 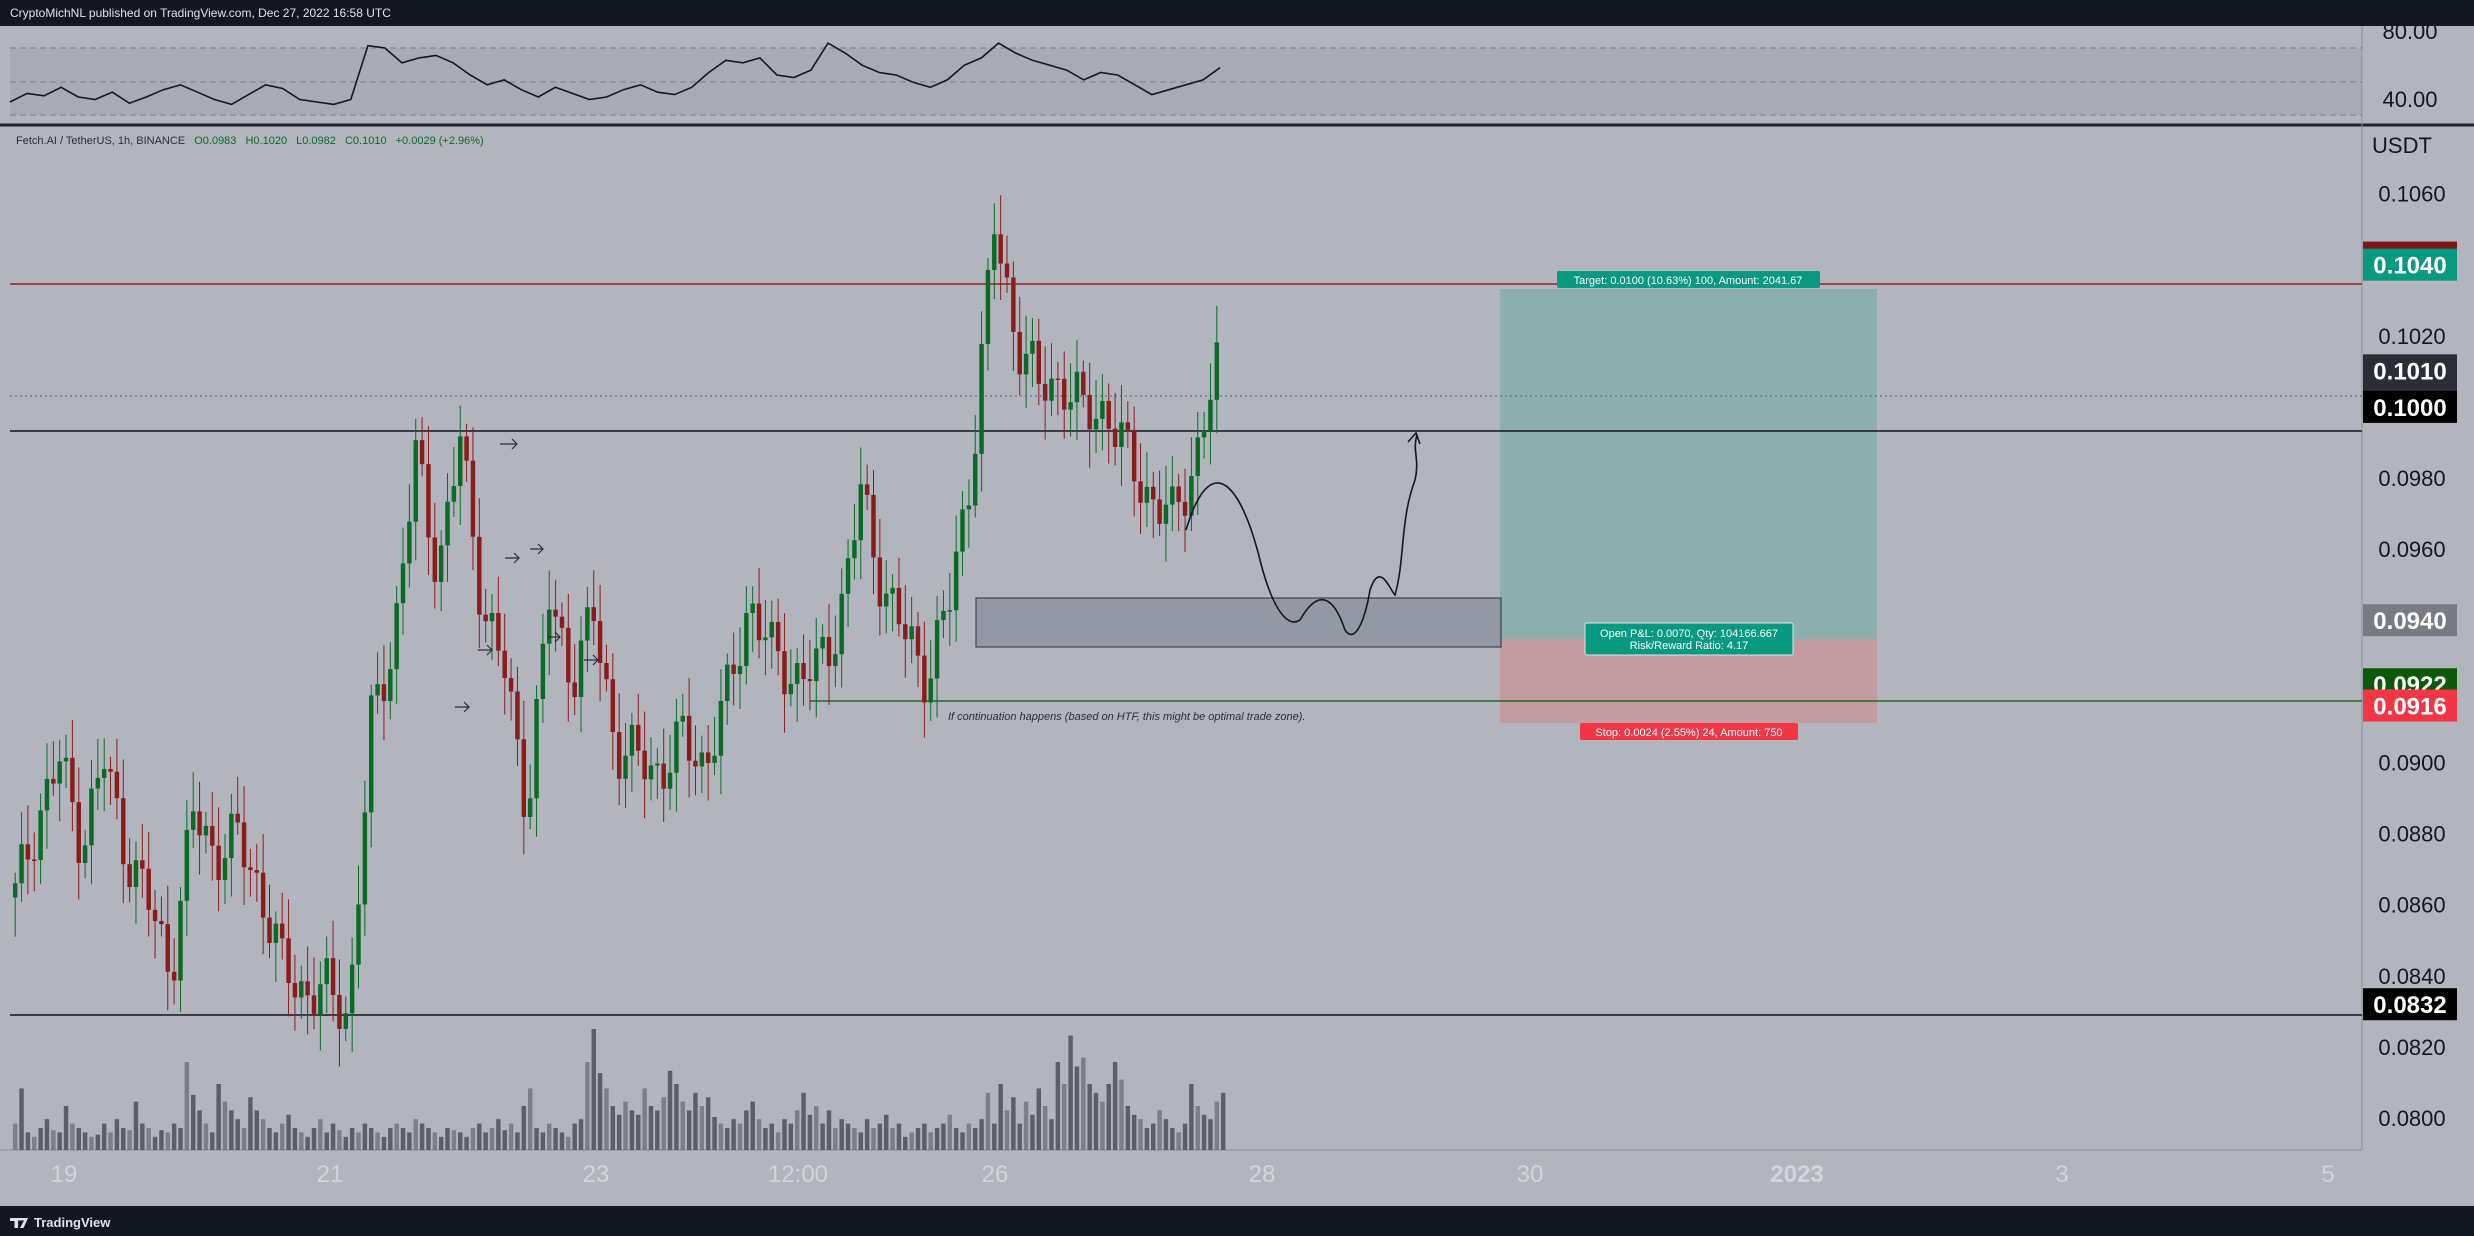 I want to click on tradingview-logo: TradingView, so click(x=60, y=1222).